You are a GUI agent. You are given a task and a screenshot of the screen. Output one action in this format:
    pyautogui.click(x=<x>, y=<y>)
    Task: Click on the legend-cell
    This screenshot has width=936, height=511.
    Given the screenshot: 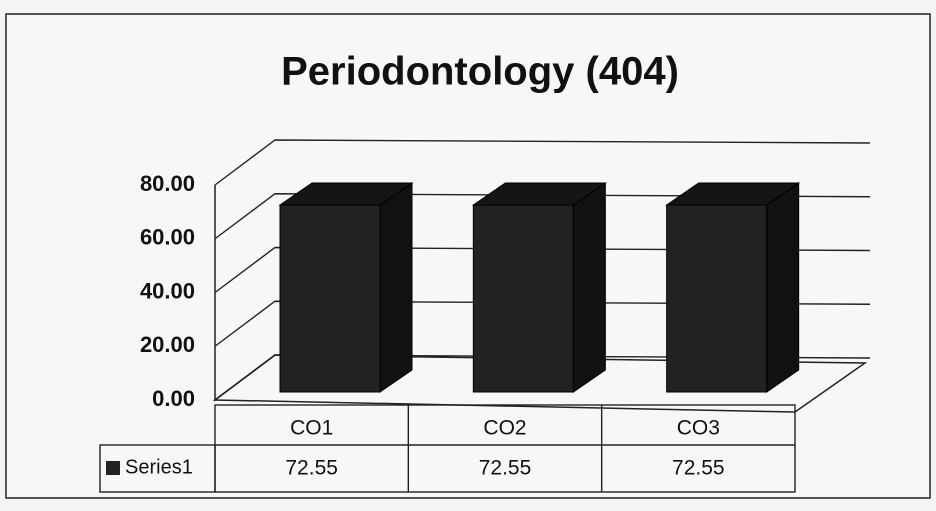 What is the action you would take?
    pyautogui.click(x=157, y=468)
    